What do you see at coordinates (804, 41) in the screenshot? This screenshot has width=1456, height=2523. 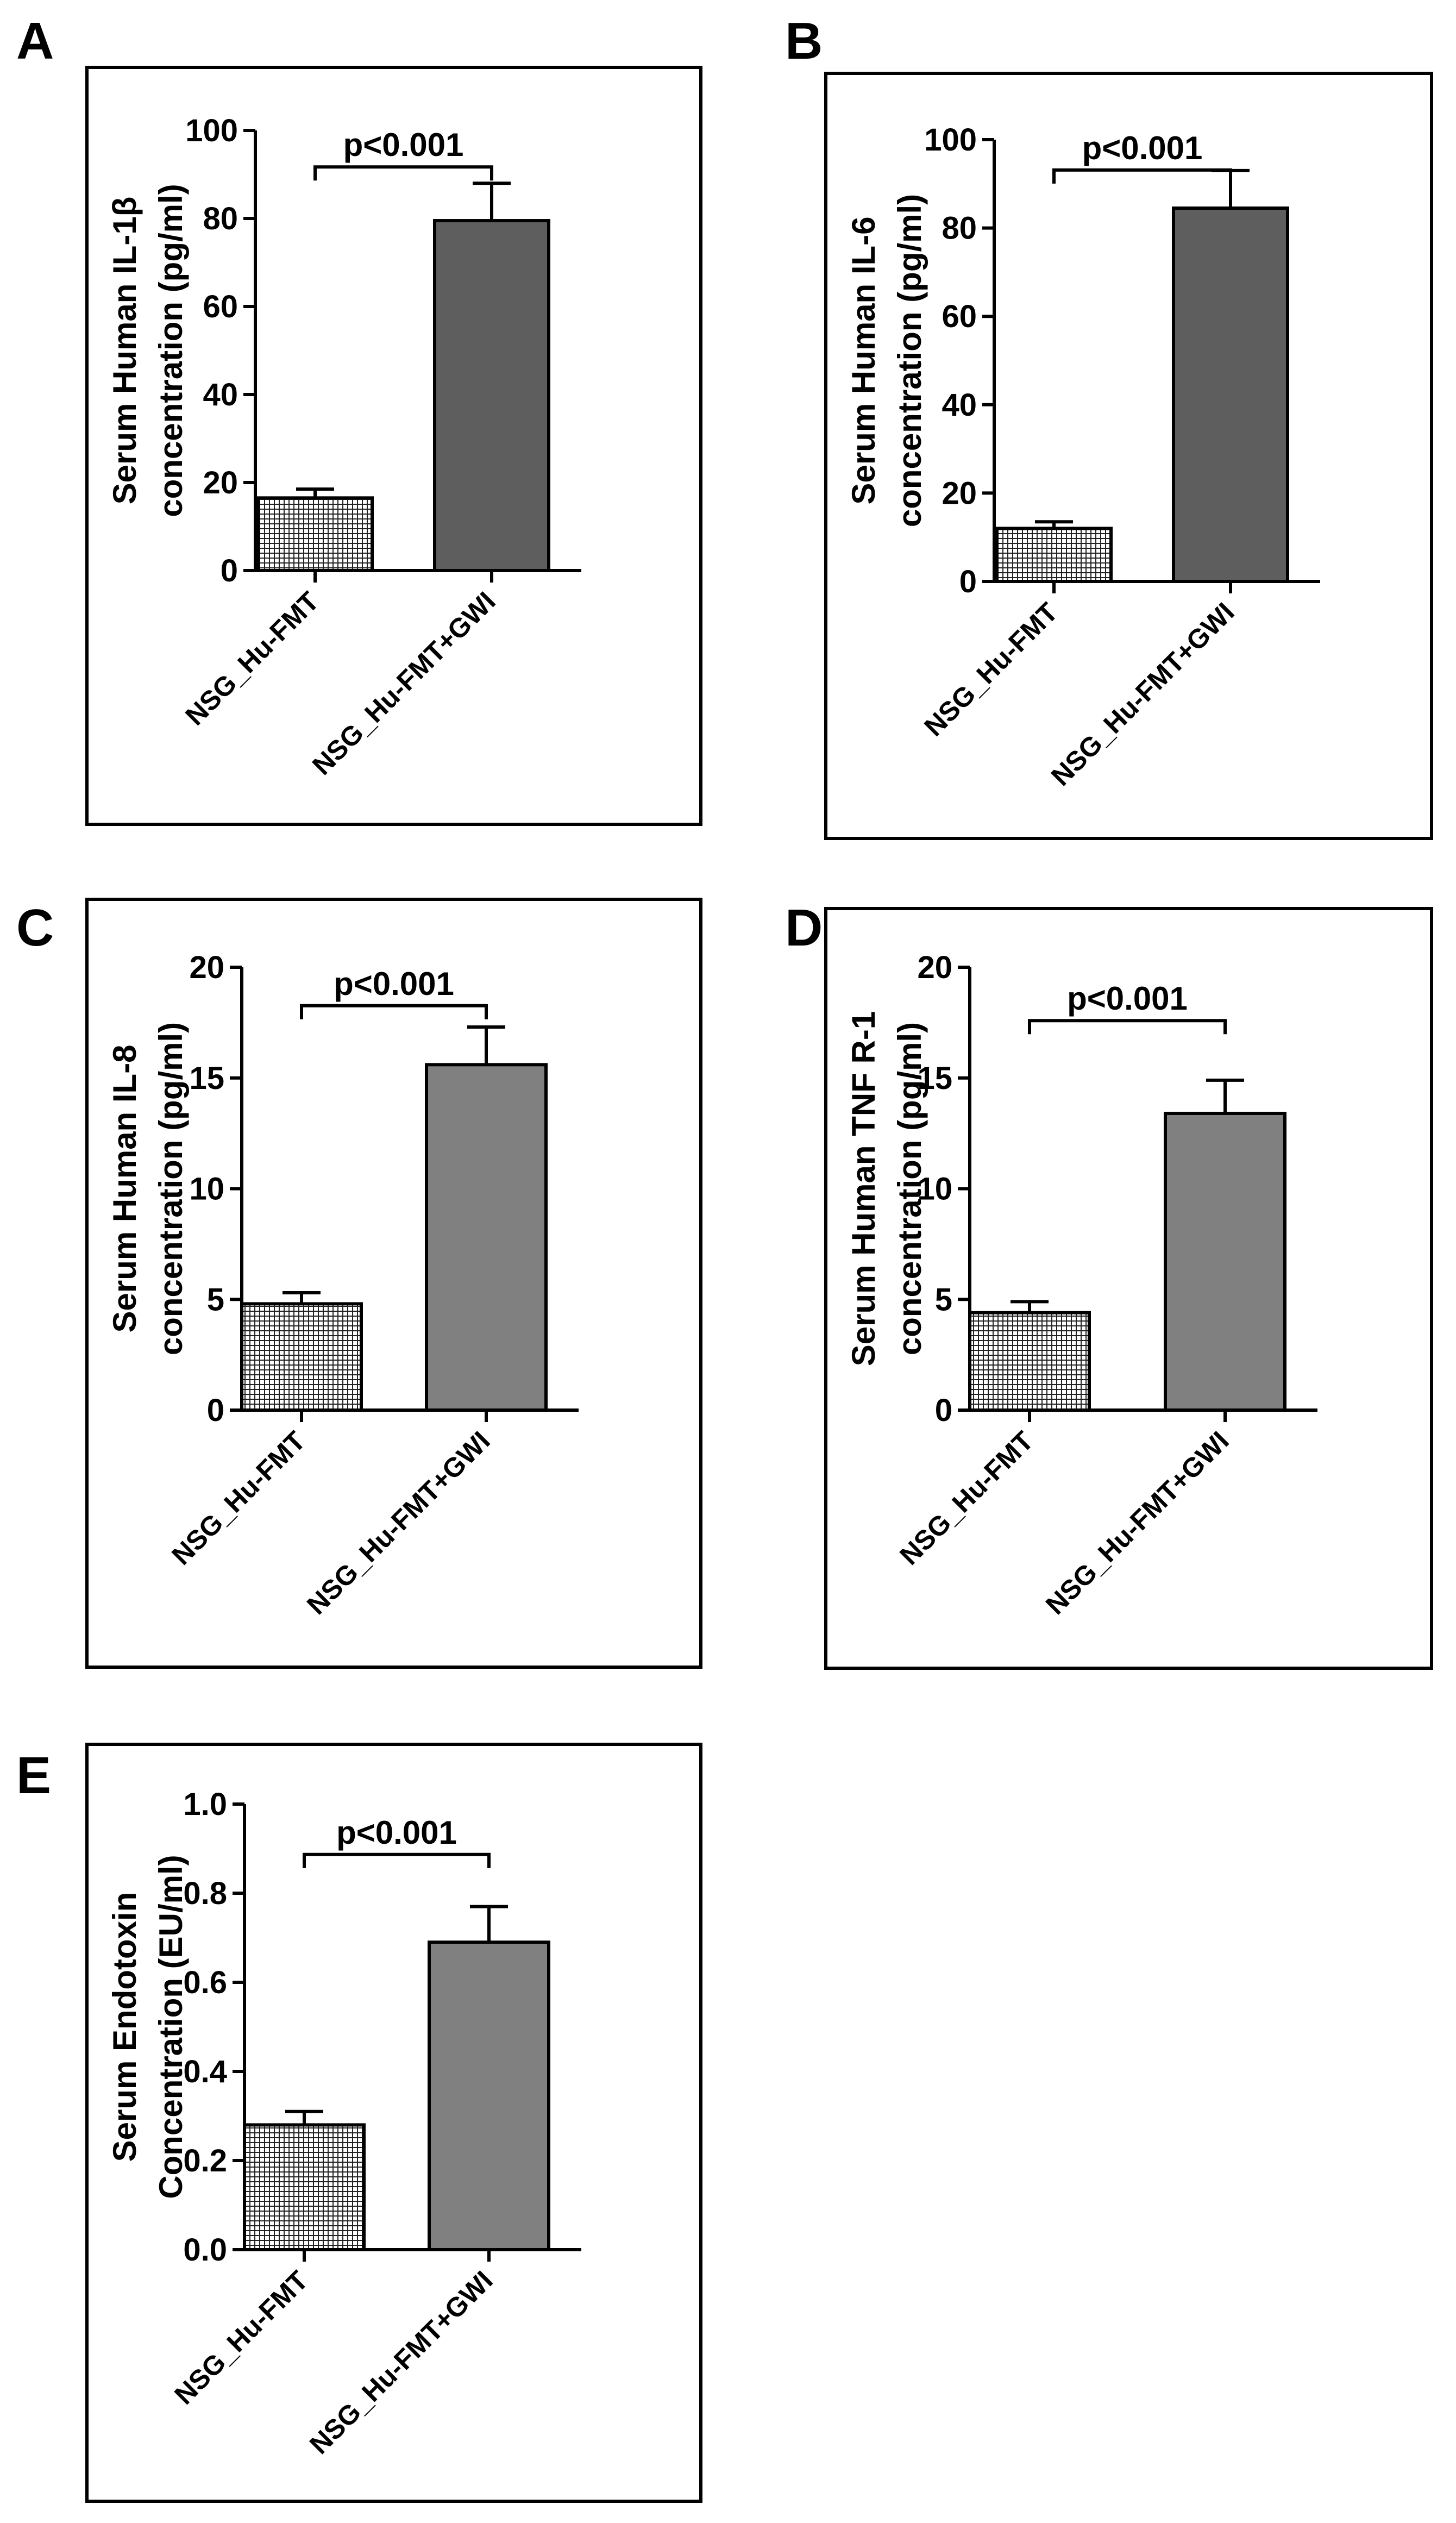 I see `panel-letter: B` at bounding box center [804, 41].